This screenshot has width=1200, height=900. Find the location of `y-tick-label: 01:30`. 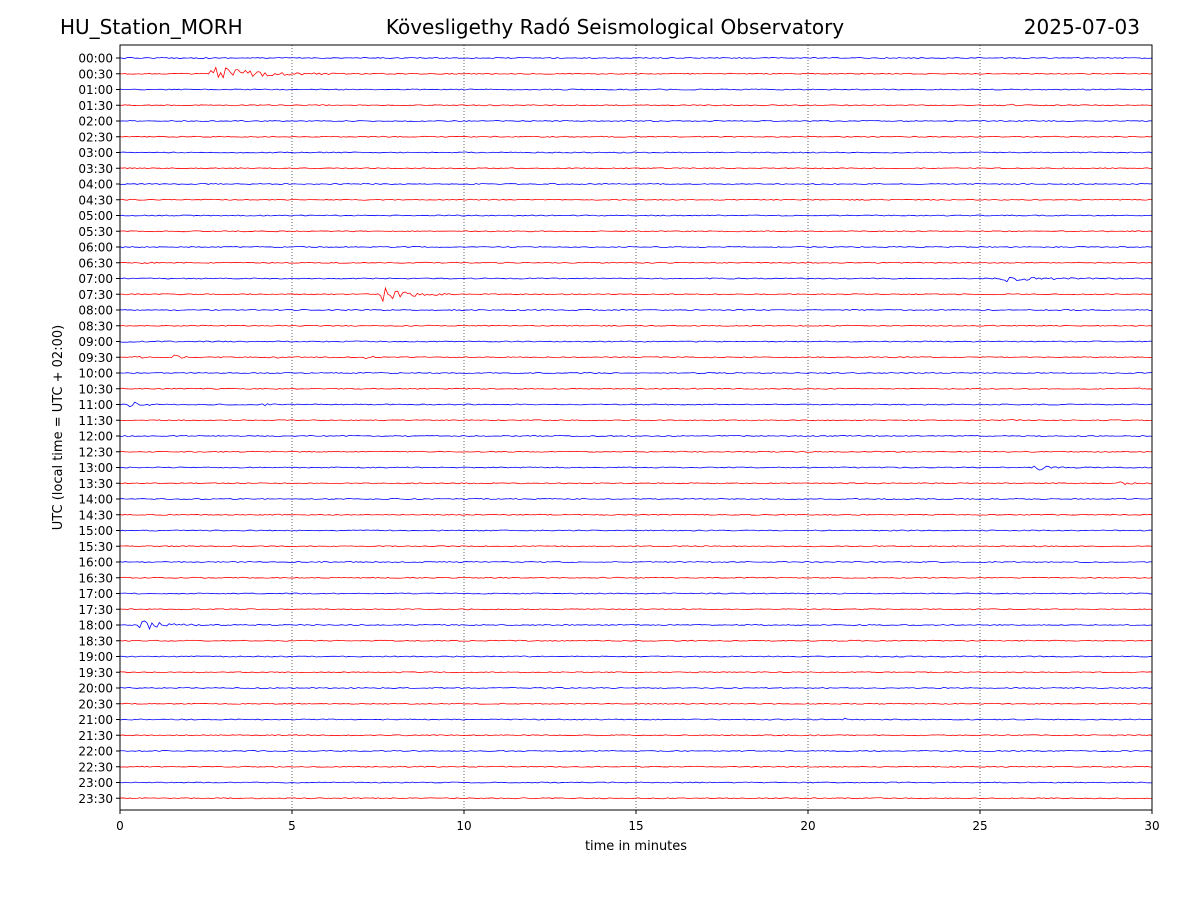

y-tick-label: 01:30 is located at coordinates (95, 106).